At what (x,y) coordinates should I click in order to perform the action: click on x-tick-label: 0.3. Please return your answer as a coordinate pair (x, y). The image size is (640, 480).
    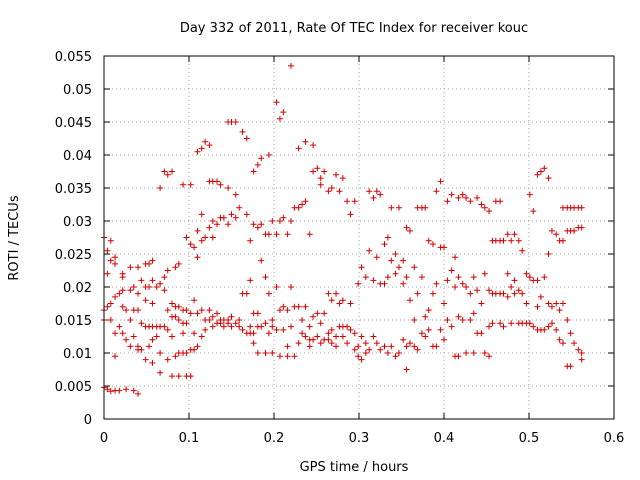
    Looking at the image, I should click on (359, 438).